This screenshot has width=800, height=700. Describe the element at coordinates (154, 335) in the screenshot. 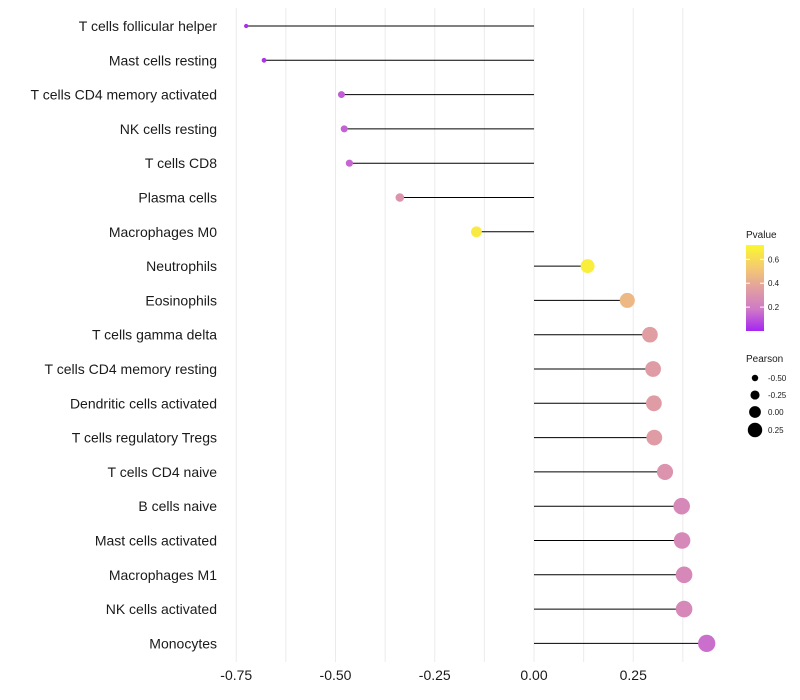

I see `category-label: T cells gamma delta` at that location.